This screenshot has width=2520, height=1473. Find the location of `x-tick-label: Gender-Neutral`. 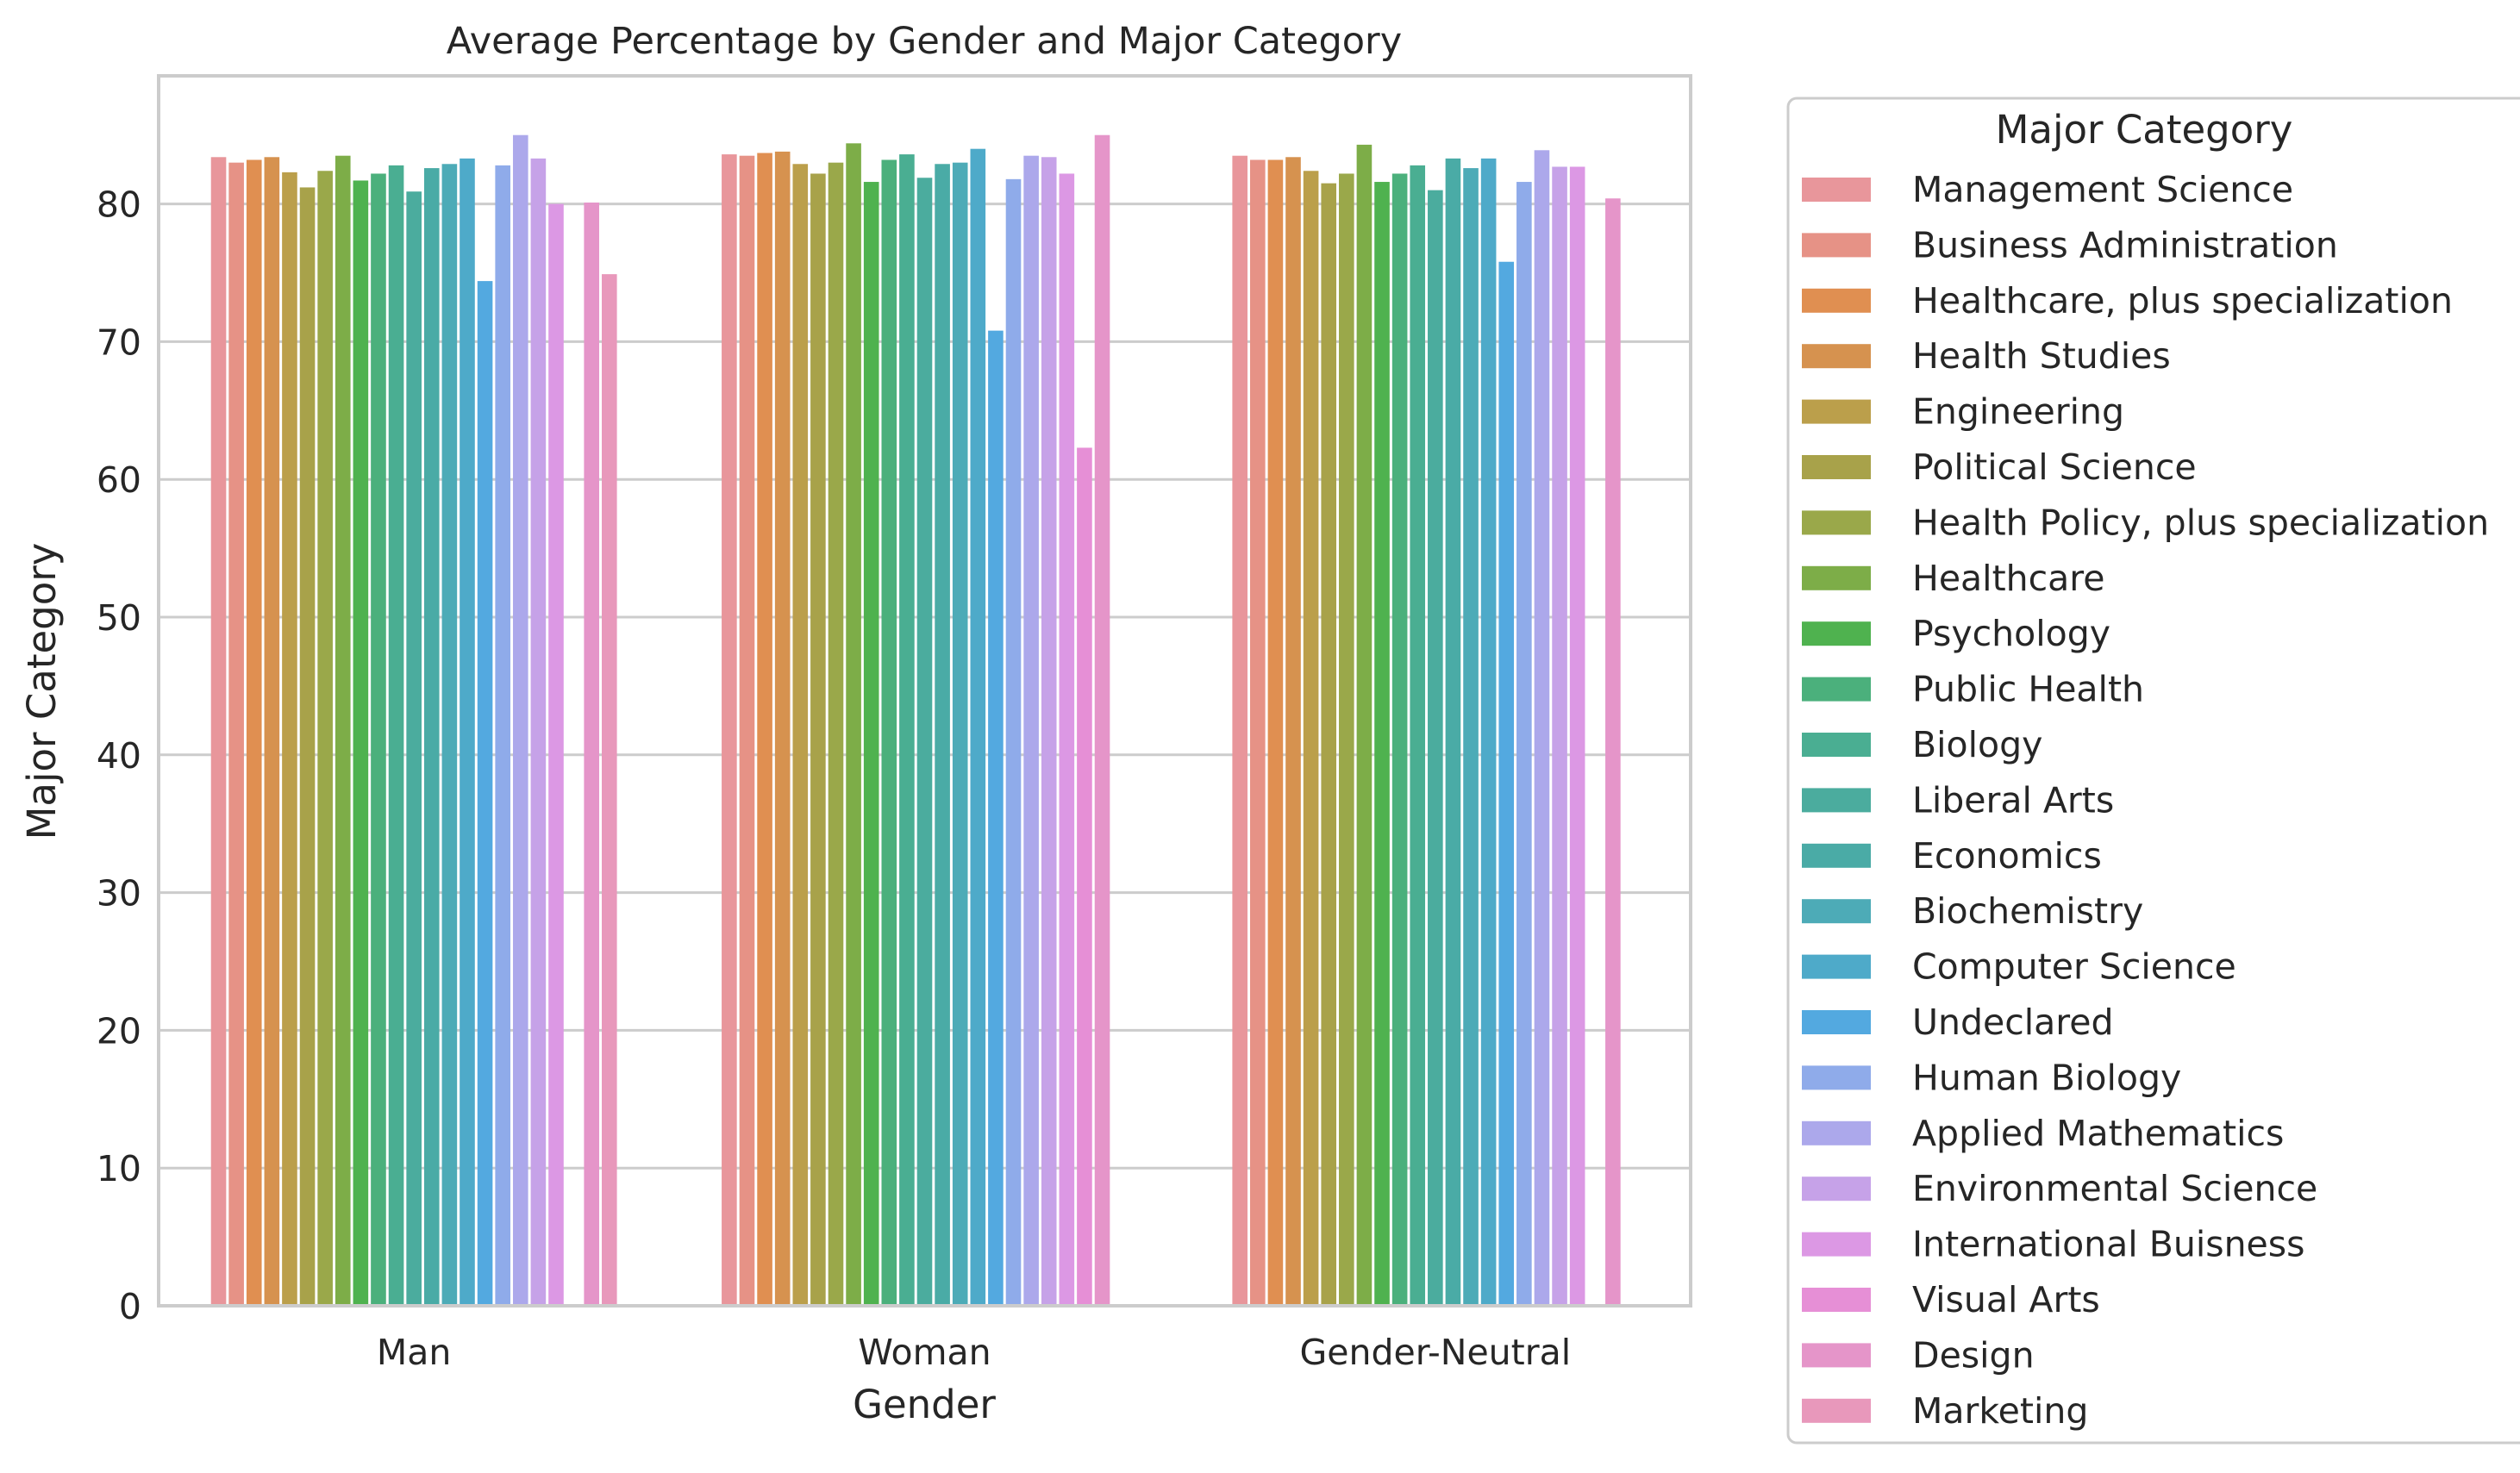

x-tick-label: Gender-Neutral is located at coordinates (1436, 1352).